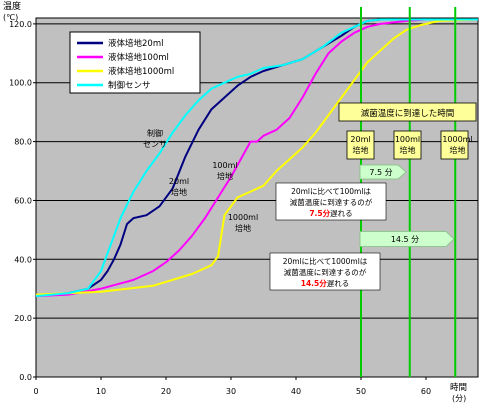 Image resolution: width=480 pixels, height=404 pixels. I want to click on x-tick-label: 10, so click(101, 391).